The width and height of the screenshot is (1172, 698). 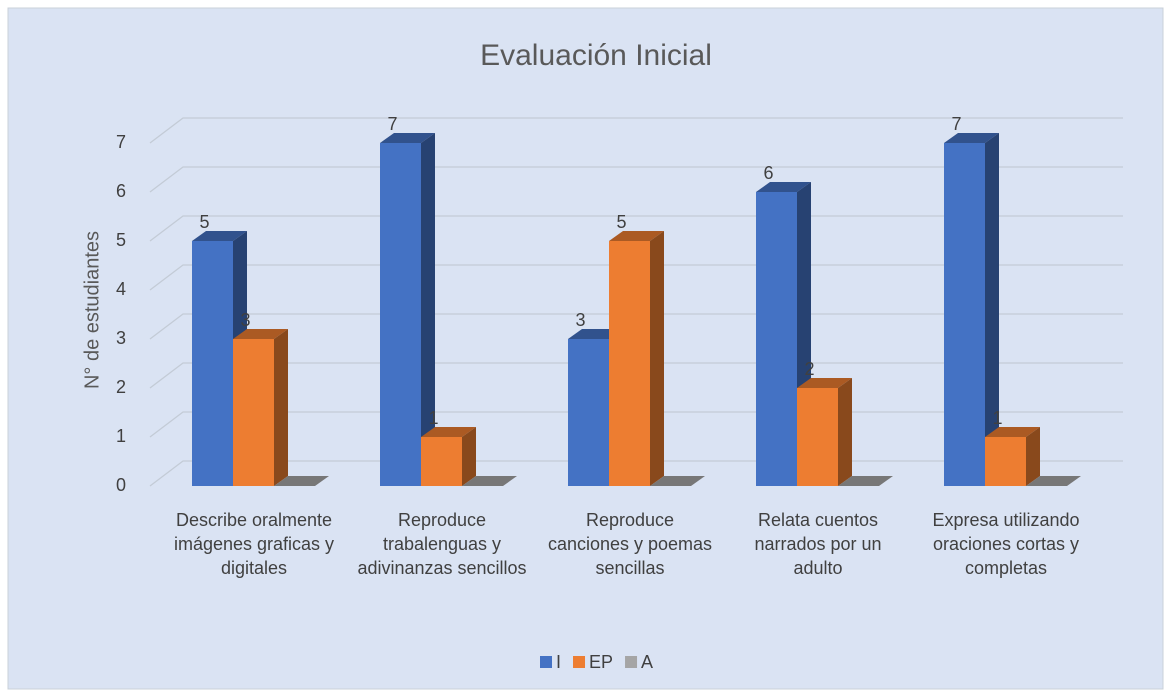 I want to click on x-tick-label: Reproduce canciones y poemas sencillas, so click(x=630, y=544).